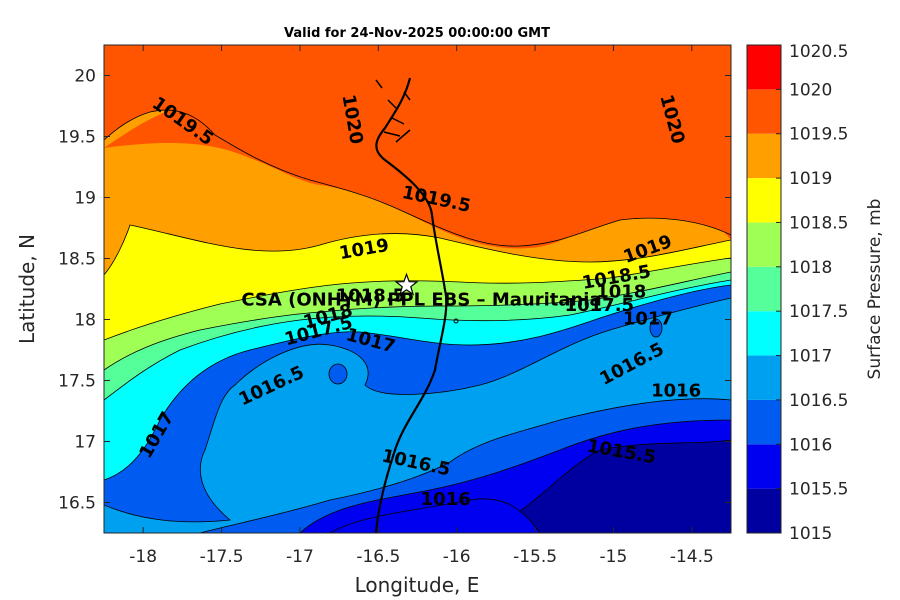 This screenshot has height=600, width=900. I want to click on x-tick-label: -16, so click(457, 557).